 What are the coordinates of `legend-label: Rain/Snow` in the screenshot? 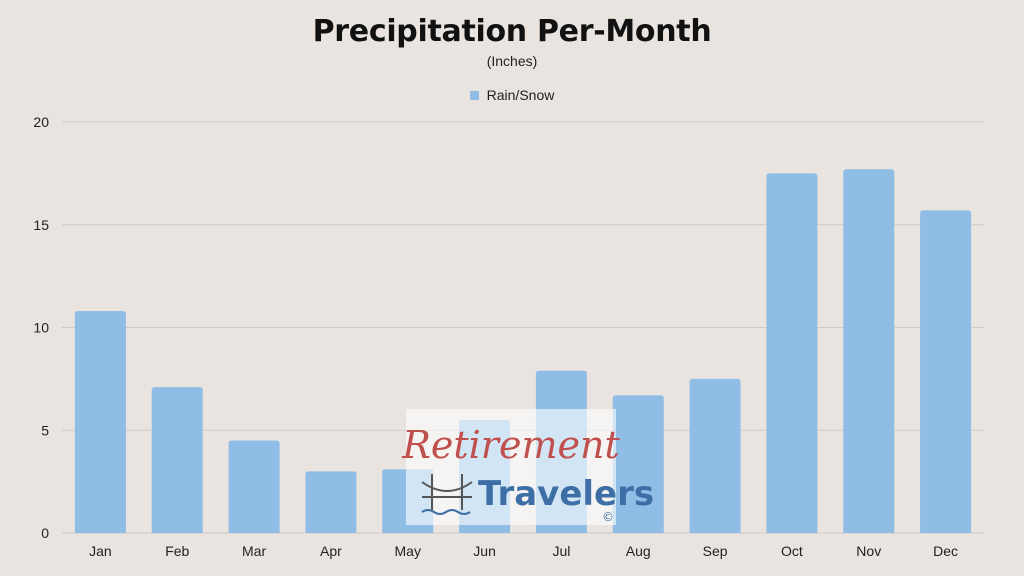 It's located at (520, 95).